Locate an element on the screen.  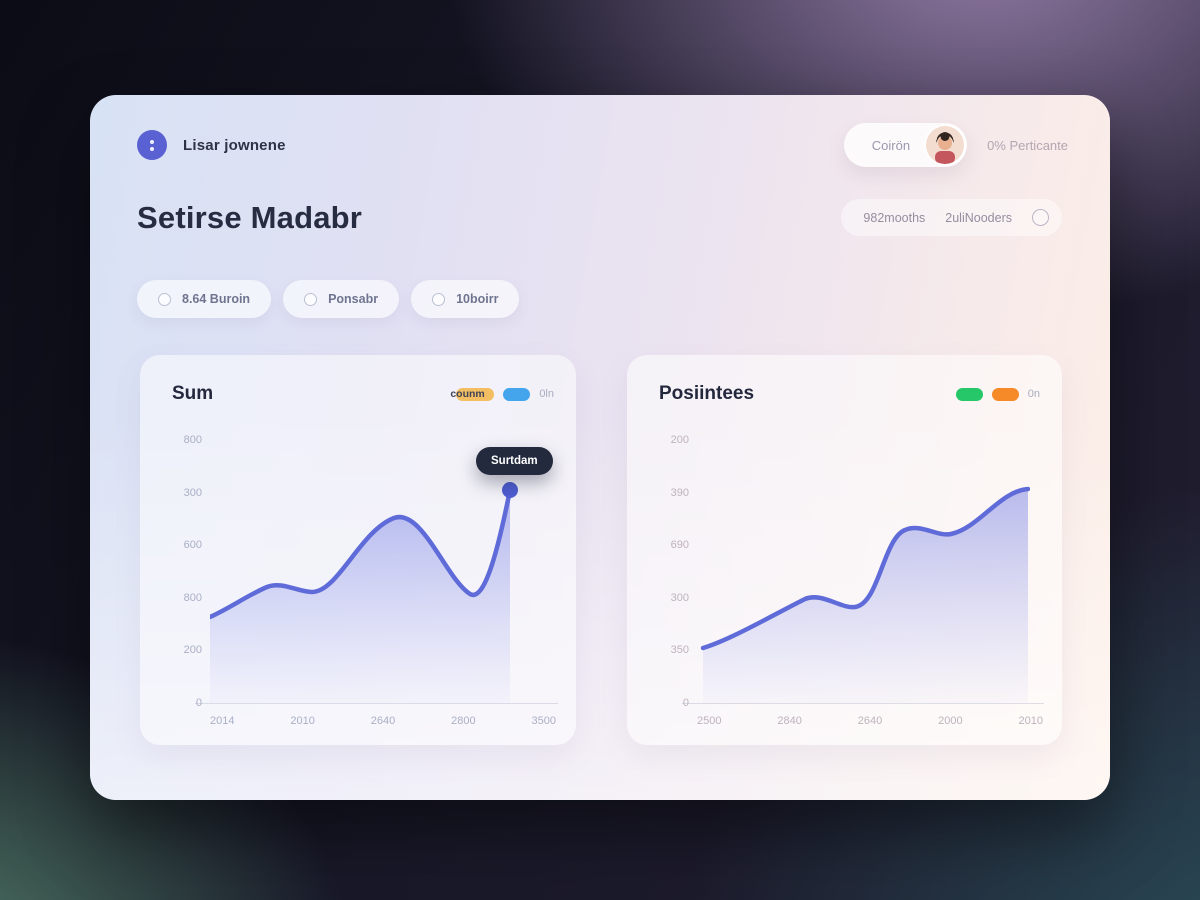
y-tick: 350 is located at coordinates (679, 650).